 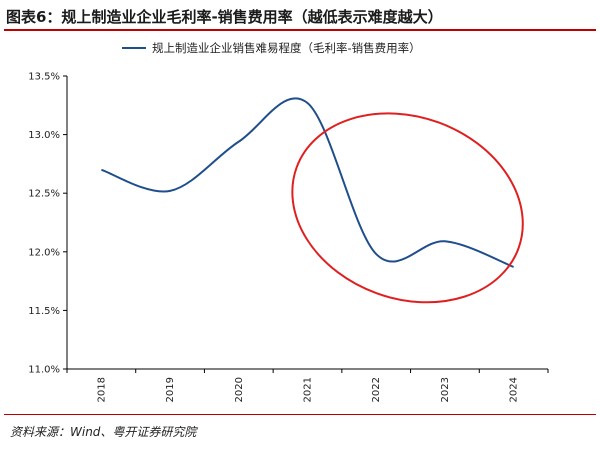 I want to click on y-tick-label: 12.0%, so click(x=44, y=252).